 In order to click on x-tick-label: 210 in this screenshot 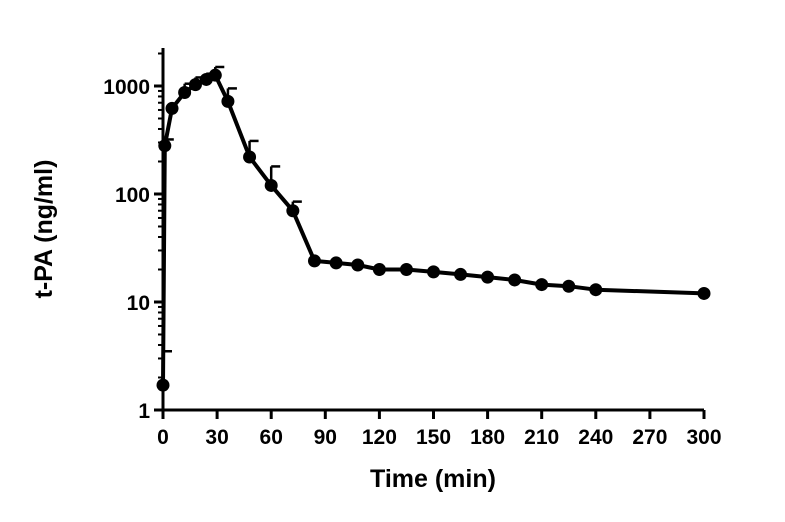, I will do `click(541, 437)`.